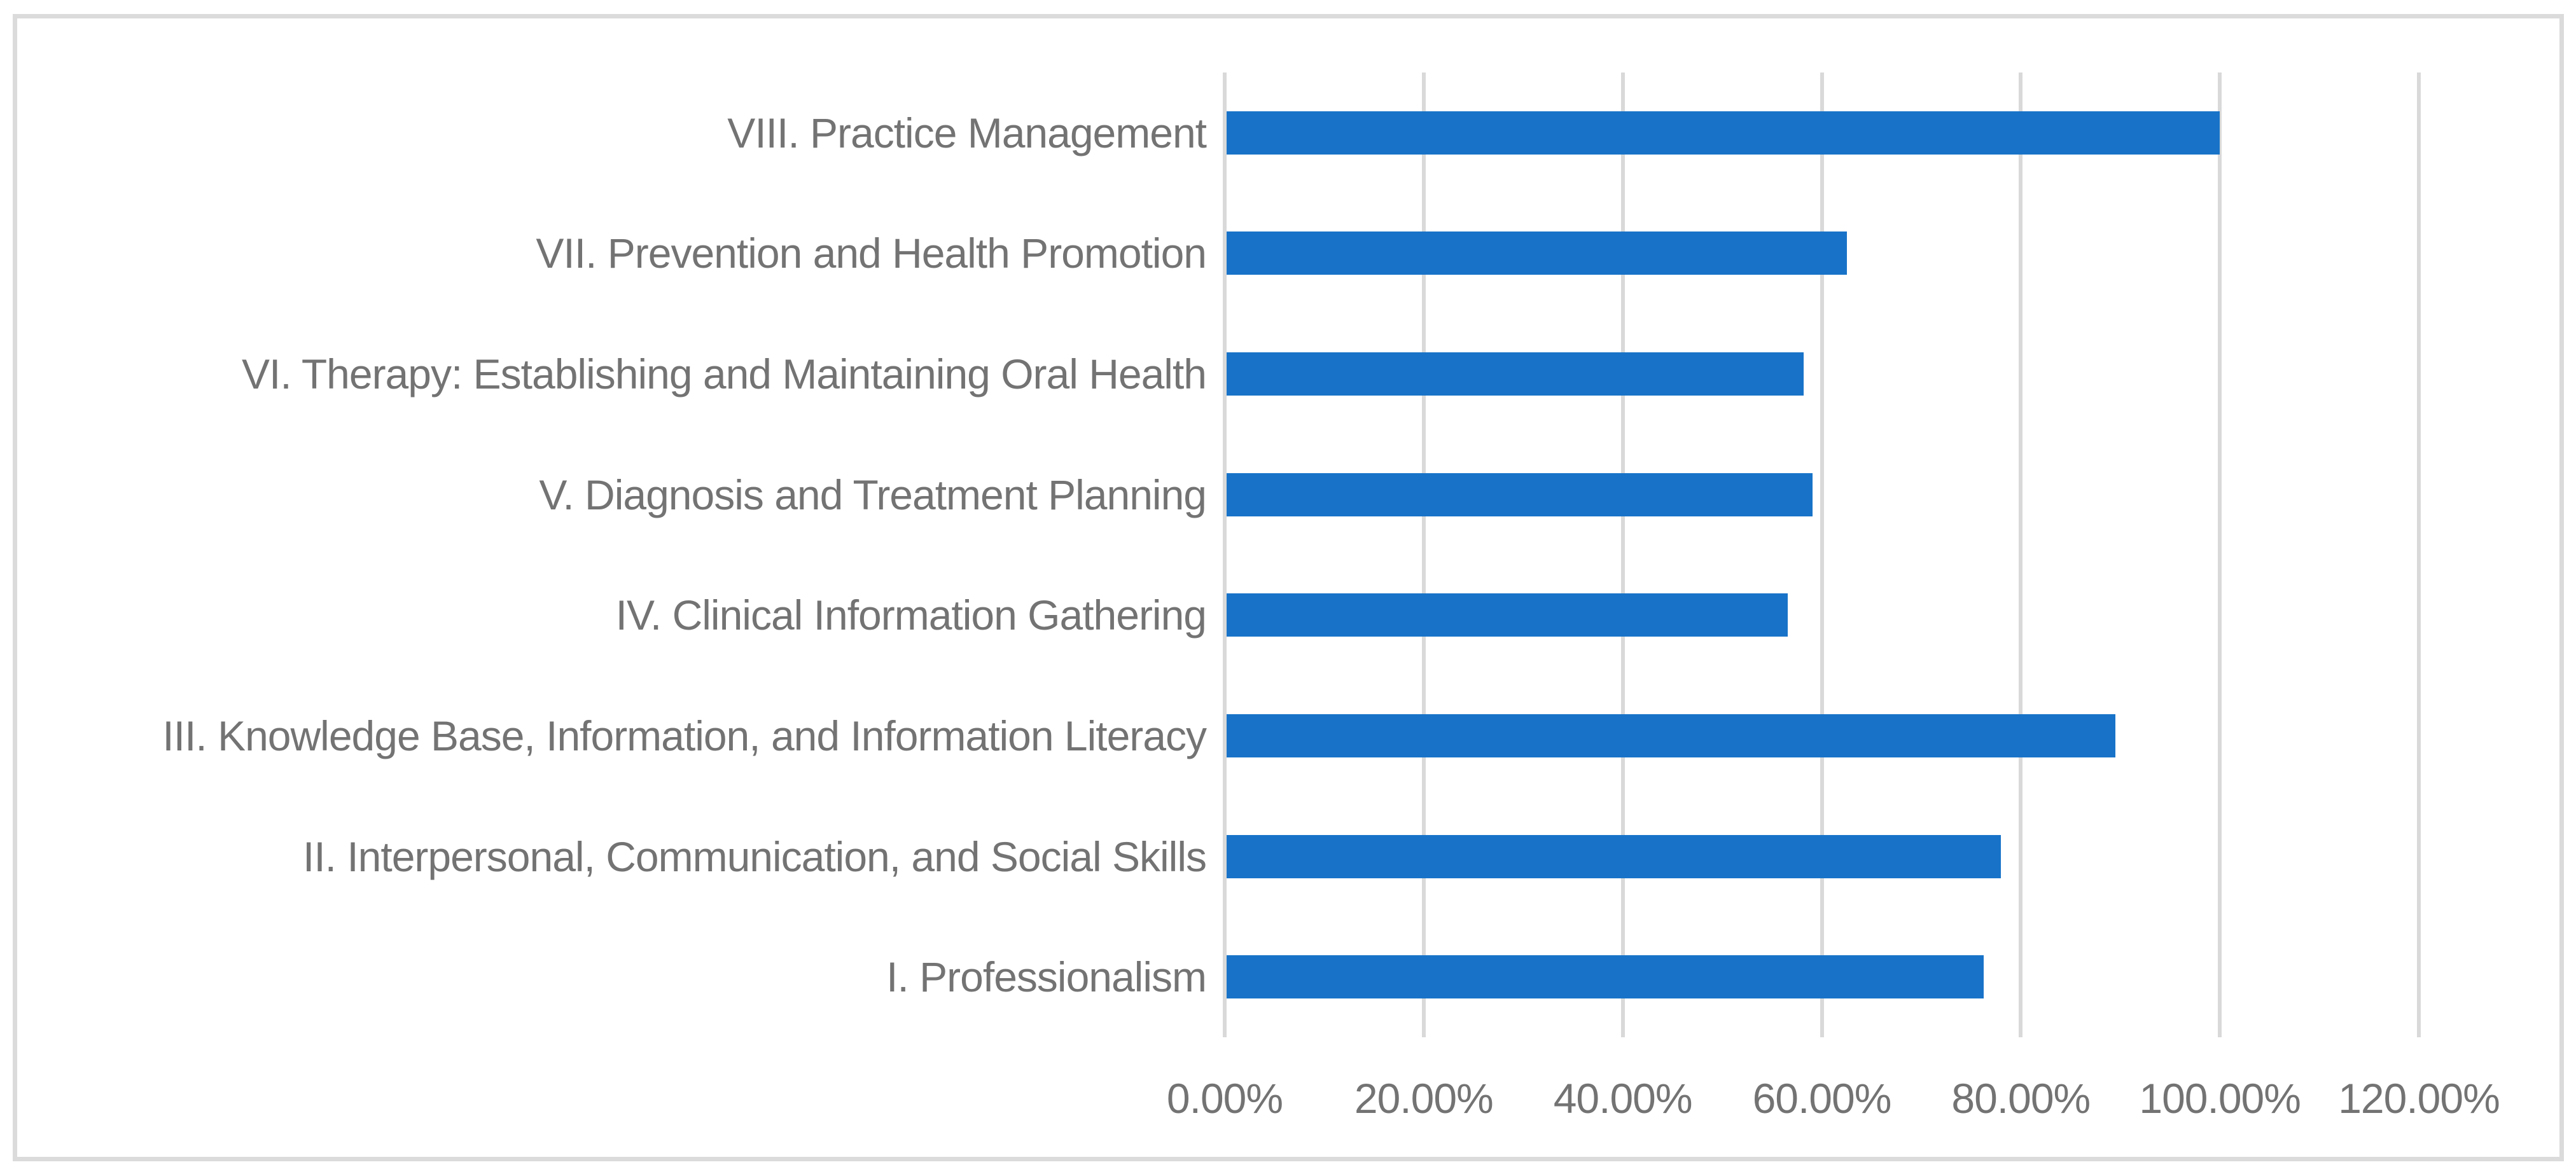 This screenshot has width=2576, height=1174. What do you see at coordinates (873, 494) in the screenshot?
I see `category-label: V. Diagnosis and Treatment Planning` at bounding box center [873, 494].